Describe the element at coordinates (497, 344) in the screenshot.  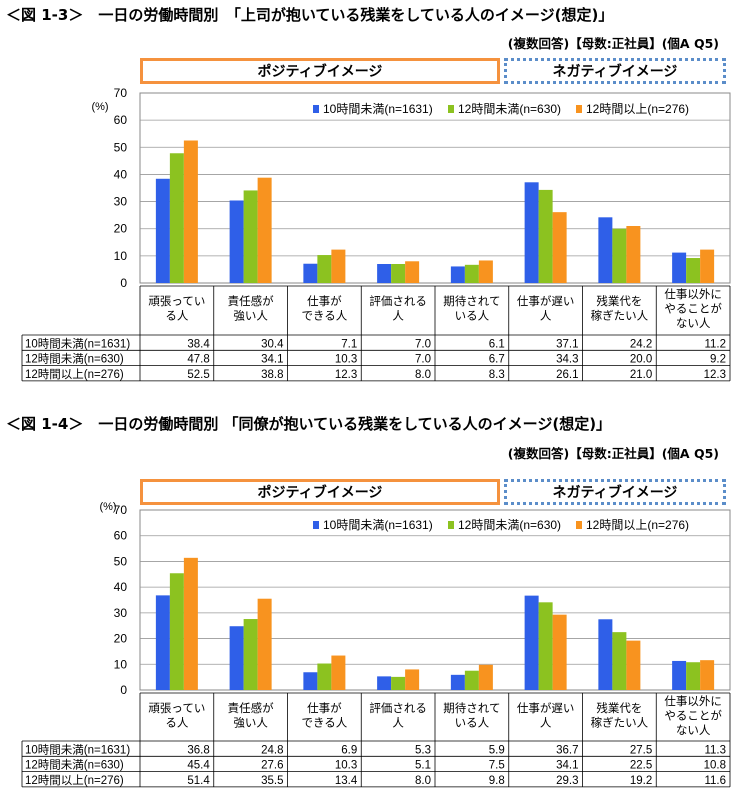
I see `data-value: 6.1` at that location.